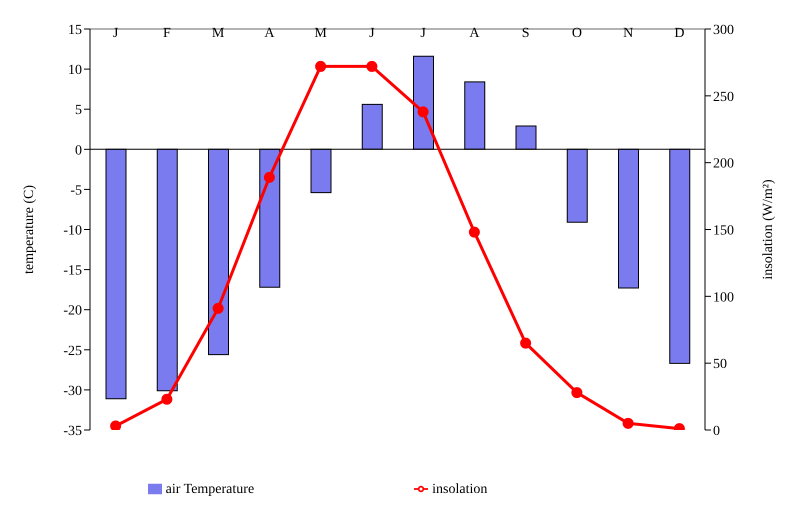  What do you see at coordinates (723, 30) in the screenshot?
I see `y2-tick-label: 300` at bounding box center [723, 30].